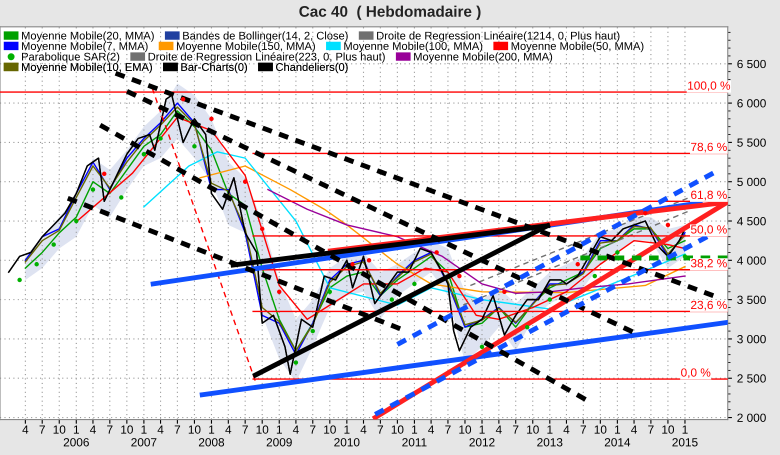  Describe the element at coordinates (87, 68) in the screenshot. I see `legend-label: Moyenne Mobile(10, EMA)` at that location.